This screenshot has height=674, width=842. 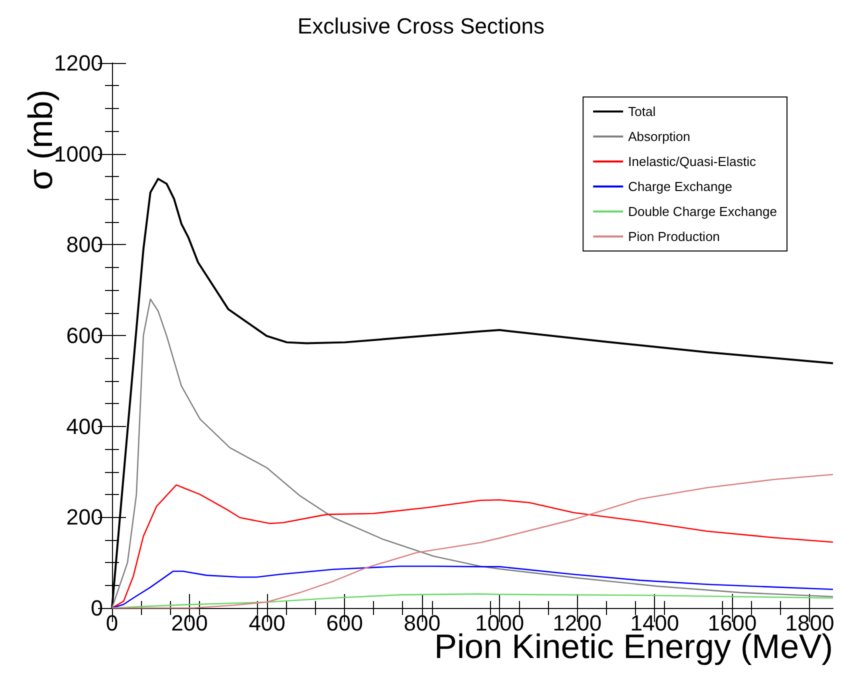 What do you see at coordinates (674, 236) in the screenshot?
I see `legend-label: Pion Production` at bounding box center [674, 236].